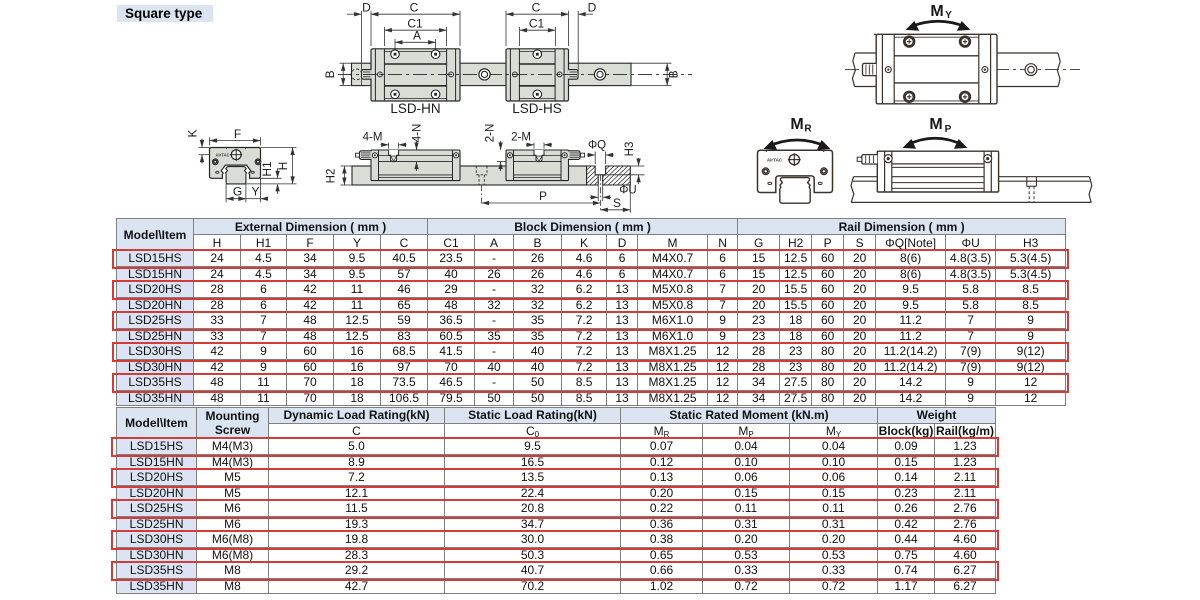  What do you see at coordinates (418, 133) in the screenshot?
I see `svg-text: 4-N` at bounding box center [418, 133].